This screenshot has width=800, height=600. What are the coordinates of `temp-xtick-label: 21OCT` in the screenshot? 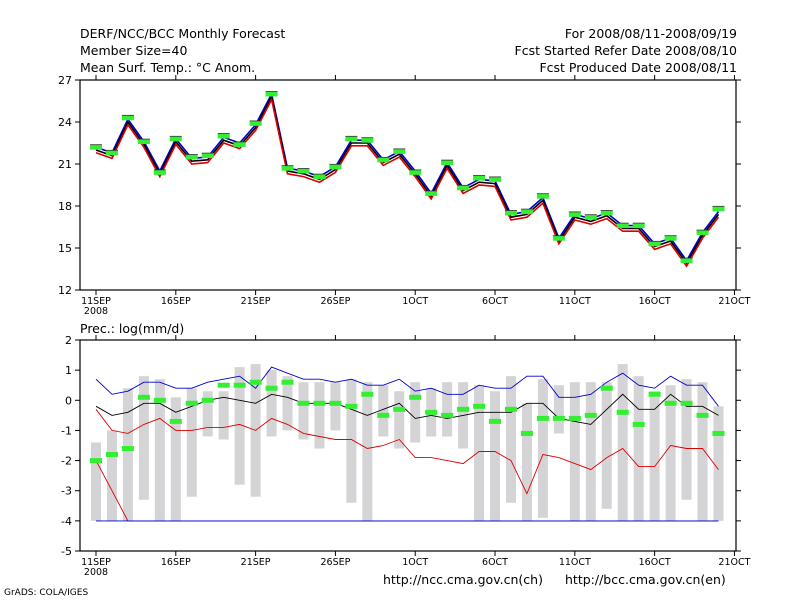 It's located at (734, 301).